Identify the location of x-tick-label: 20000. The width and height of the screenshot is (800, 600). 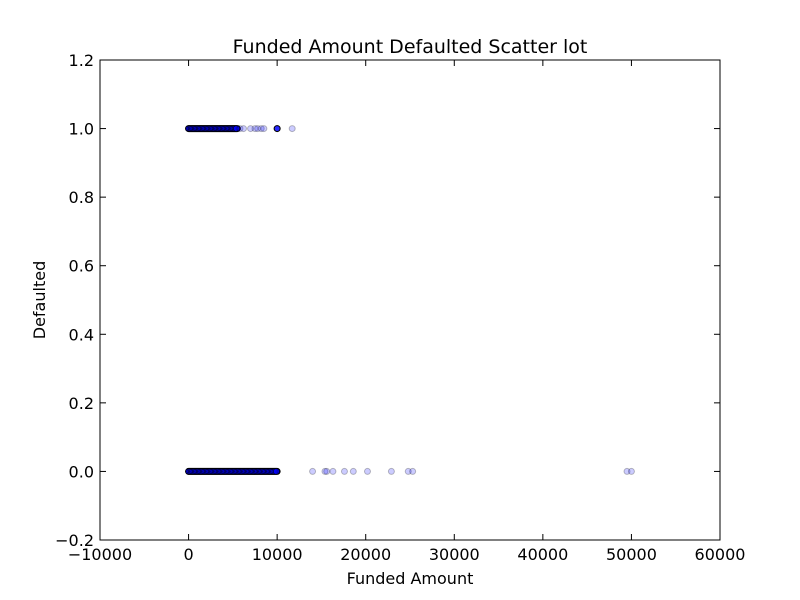
(365, 554).